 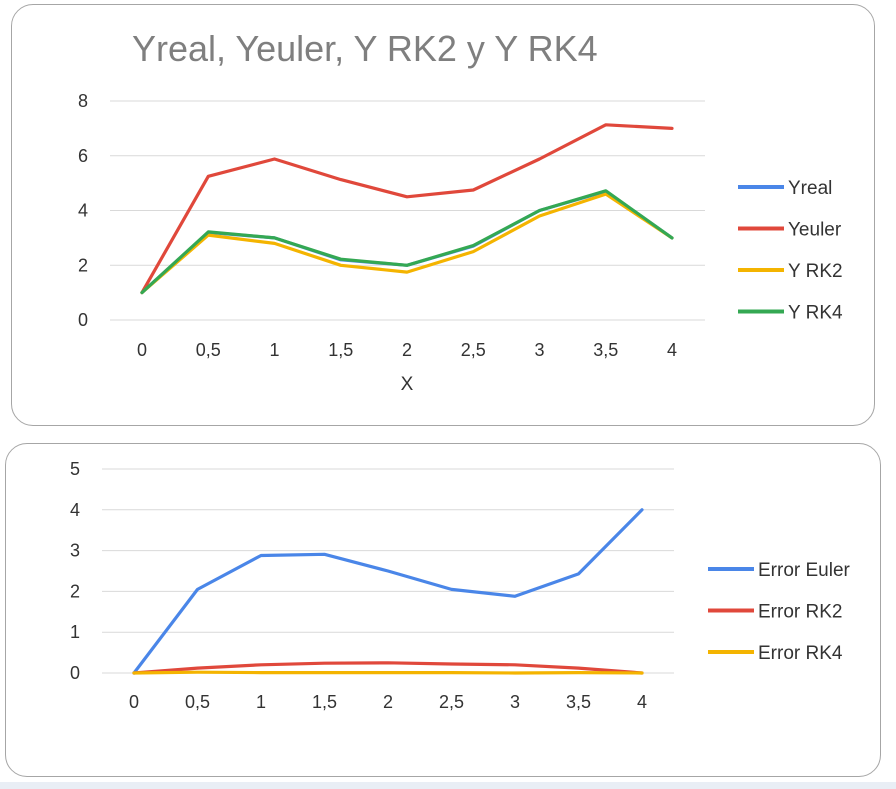 What do you see at coordinates (448, 785) in the screenshot?
I see `bottom-strip` at bounding box center [448, 785].